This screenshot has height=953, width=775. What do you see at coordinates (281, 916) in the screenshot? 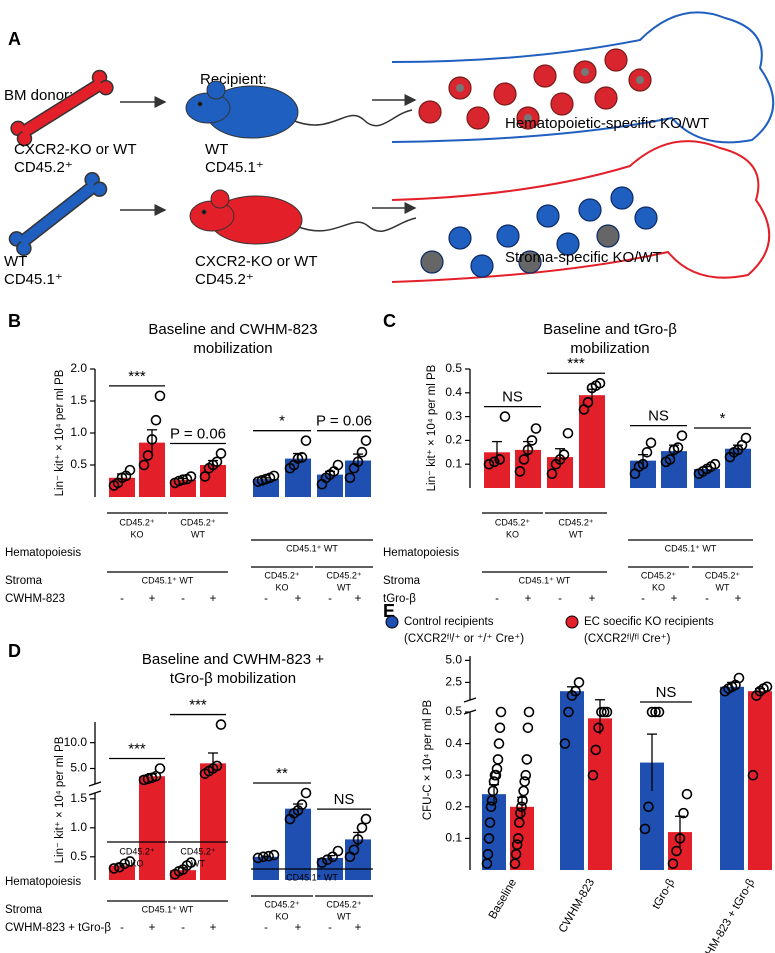
I see `group-label: KO` at bounding box center [281, 916].